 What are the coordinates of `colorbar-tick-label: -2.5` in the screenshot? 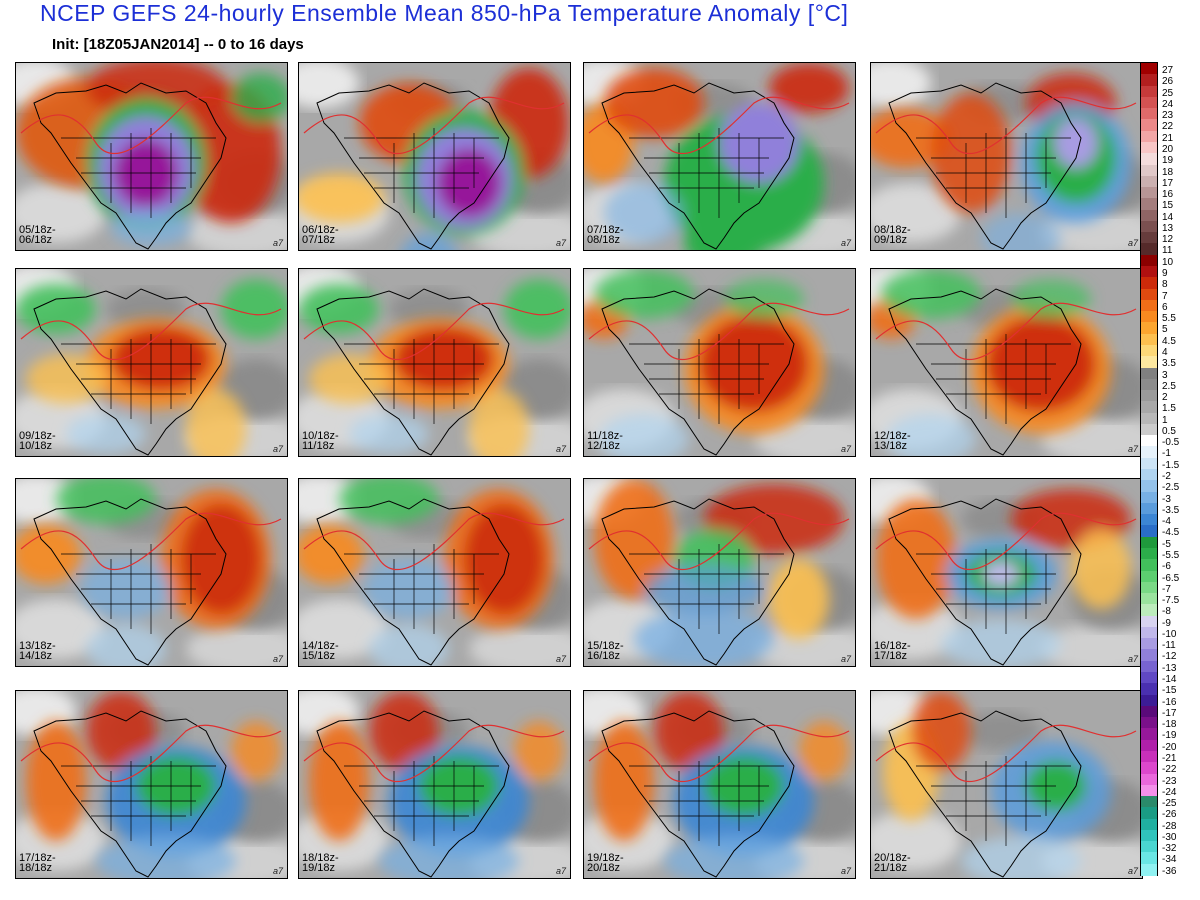 It's located at (1171, 488).